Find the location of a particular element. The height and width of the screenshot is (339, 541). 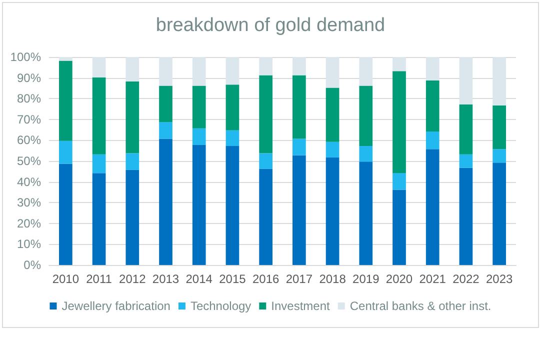

legend-label: Central banks & other inst. is located at coordinates (421, 306).